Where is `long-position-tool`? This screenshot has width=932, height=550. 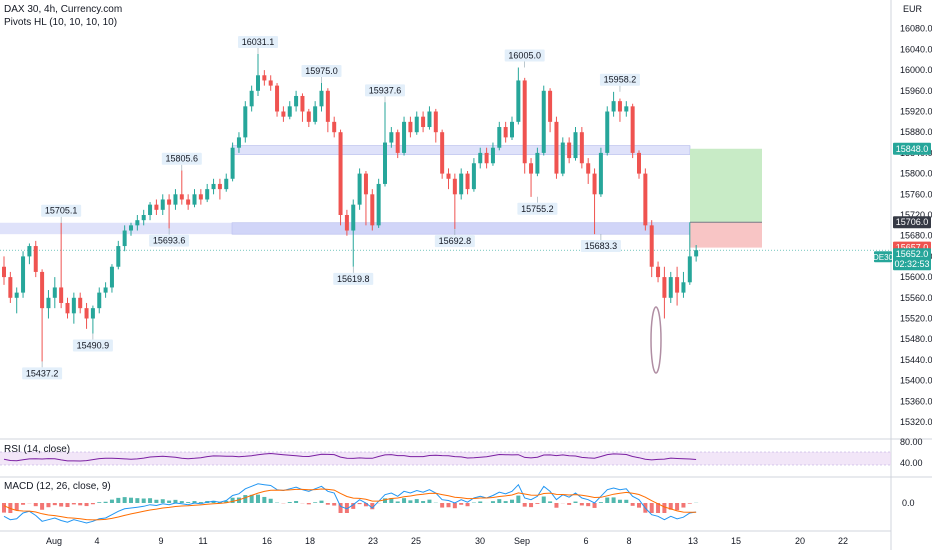 long-position-tool is located at coordinates (726, 198).